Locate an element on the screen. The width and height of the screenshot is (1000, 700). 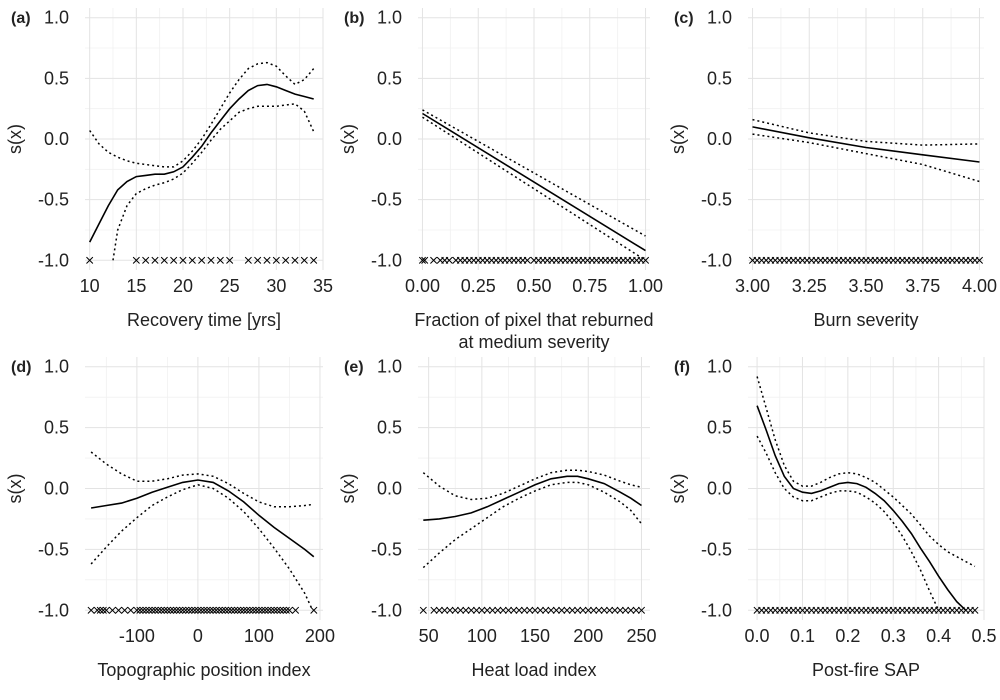
x-tick-label: 30 is located at coordinates (276, 286).